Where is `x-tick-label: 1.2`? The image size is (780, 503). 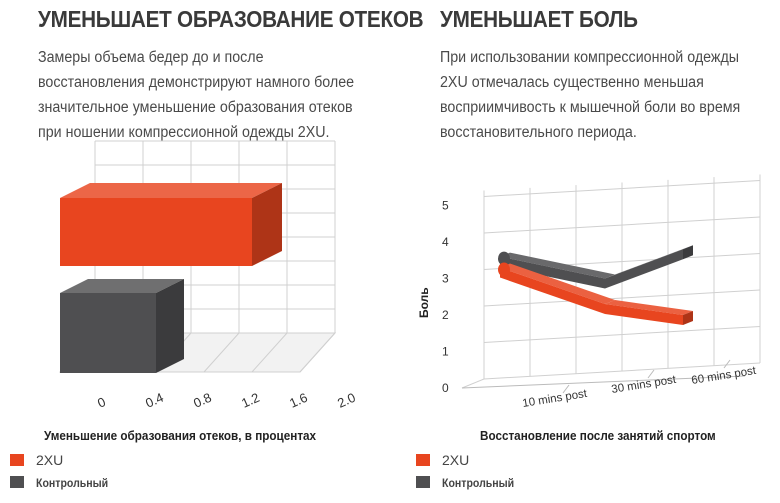 x-tick-label: 1.2 is located at coordinates (250, 400).